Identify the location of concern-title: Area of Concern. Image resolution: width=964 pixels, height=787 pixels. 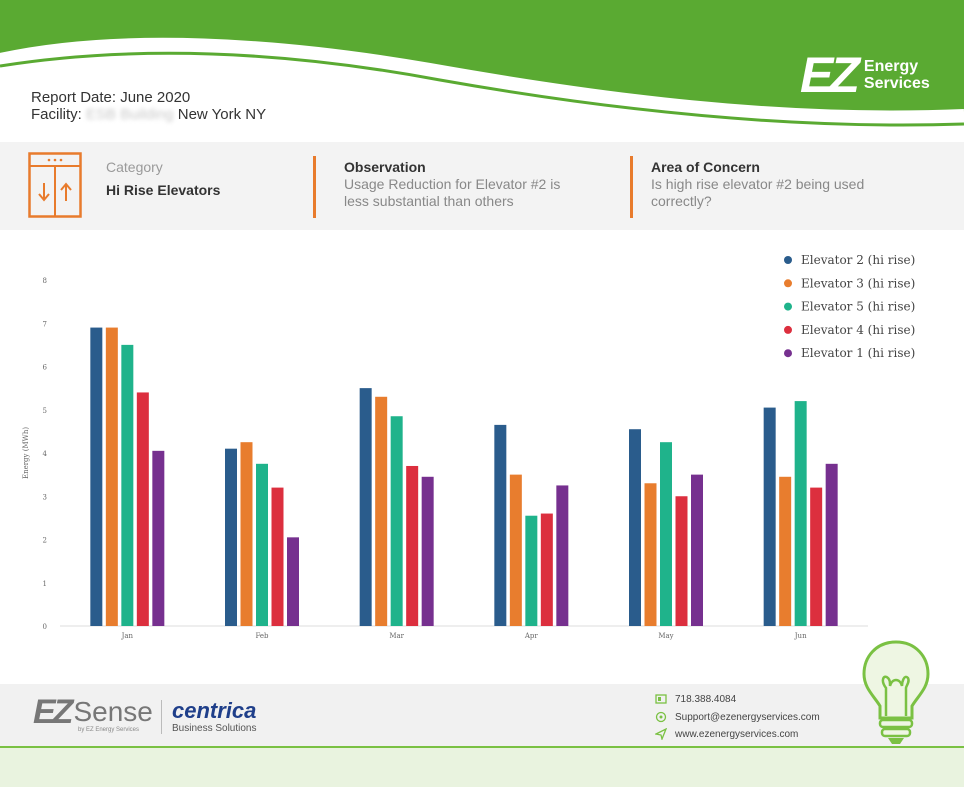
(705, 167).